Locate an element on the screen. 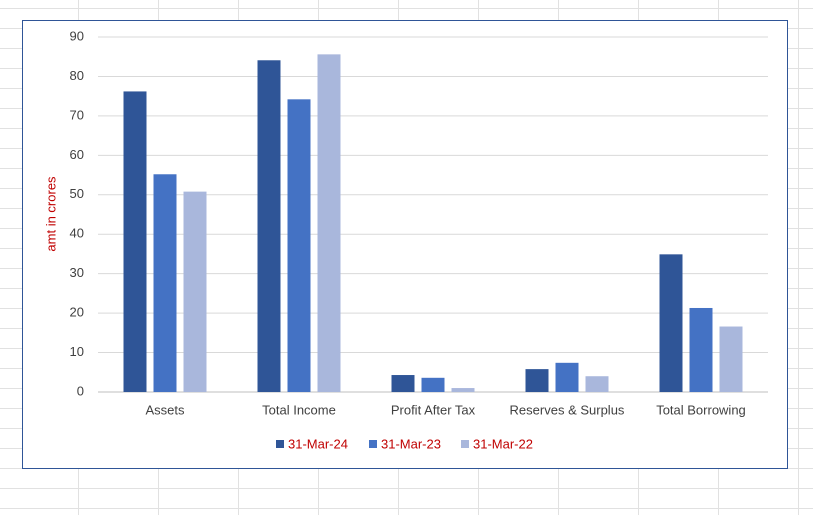 This screenshot has width=813, height=515. y-tick-label: 90 is located at coordinates (77, 35).